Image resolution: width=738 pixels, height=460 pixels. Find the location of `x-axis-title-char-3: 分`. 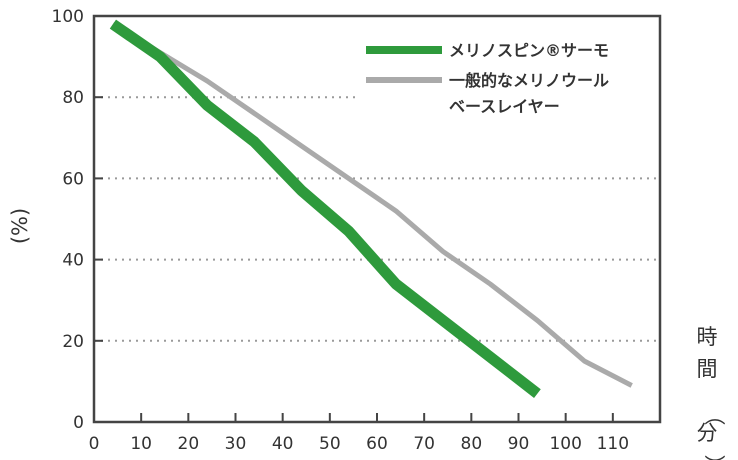

x-axis-title-char-3: 分 is located at coordinates (707, 433).